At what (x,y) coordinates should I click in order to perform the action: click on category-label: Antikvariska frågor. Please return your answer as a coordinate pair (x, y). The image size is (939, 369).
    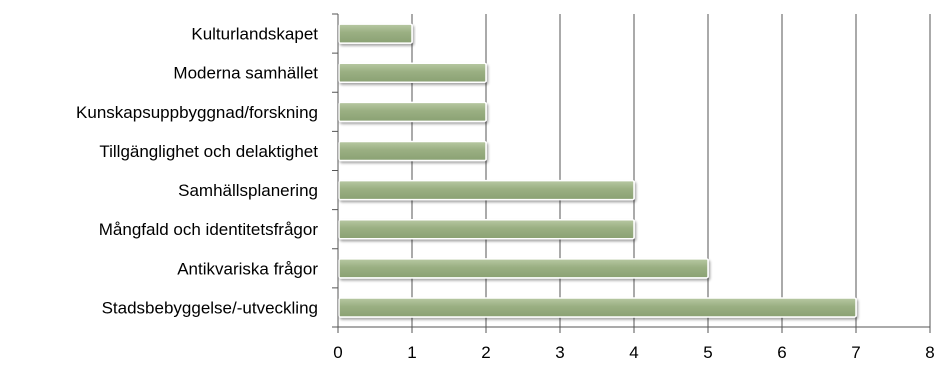
    Looking at the image, I should click on (247, 268).